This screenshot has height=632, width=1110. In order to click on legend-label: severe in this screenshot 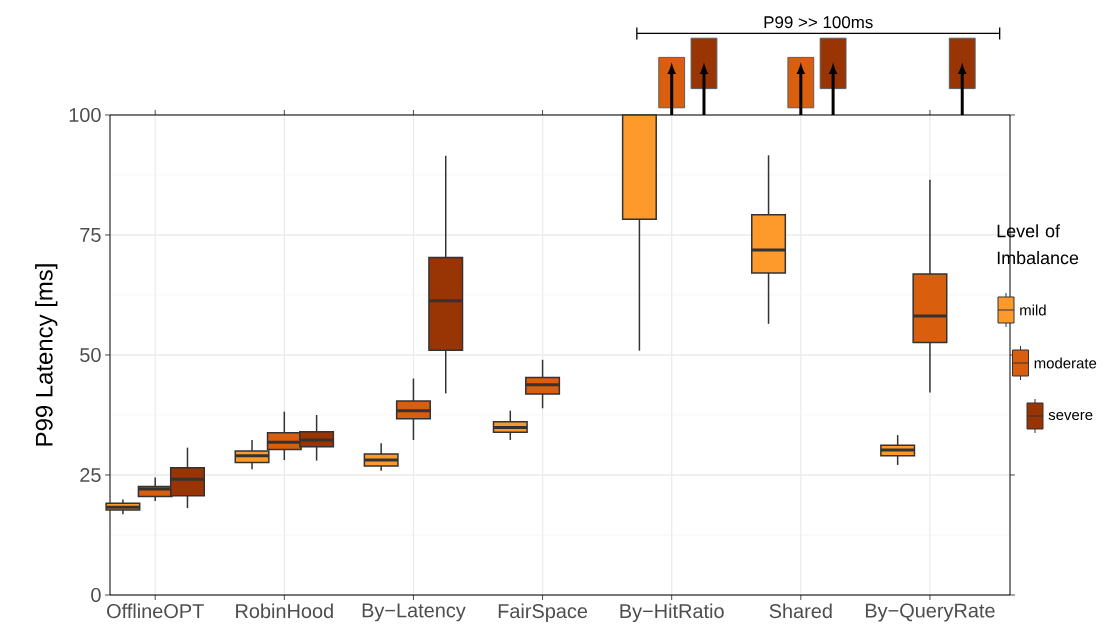, I will do `click(1070, 416)`.